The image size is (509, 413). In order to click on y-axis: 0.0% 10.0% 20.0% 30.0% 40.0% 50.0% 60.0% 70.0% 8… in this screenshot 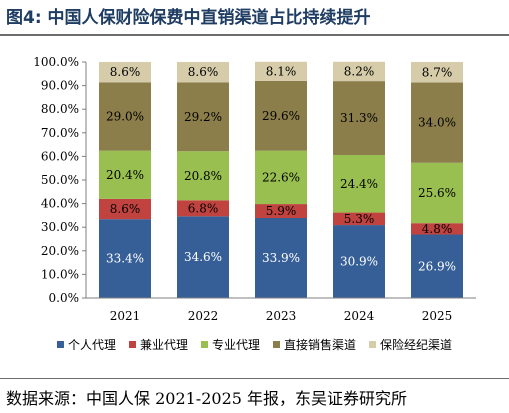, I will do `click(60, 180)`.